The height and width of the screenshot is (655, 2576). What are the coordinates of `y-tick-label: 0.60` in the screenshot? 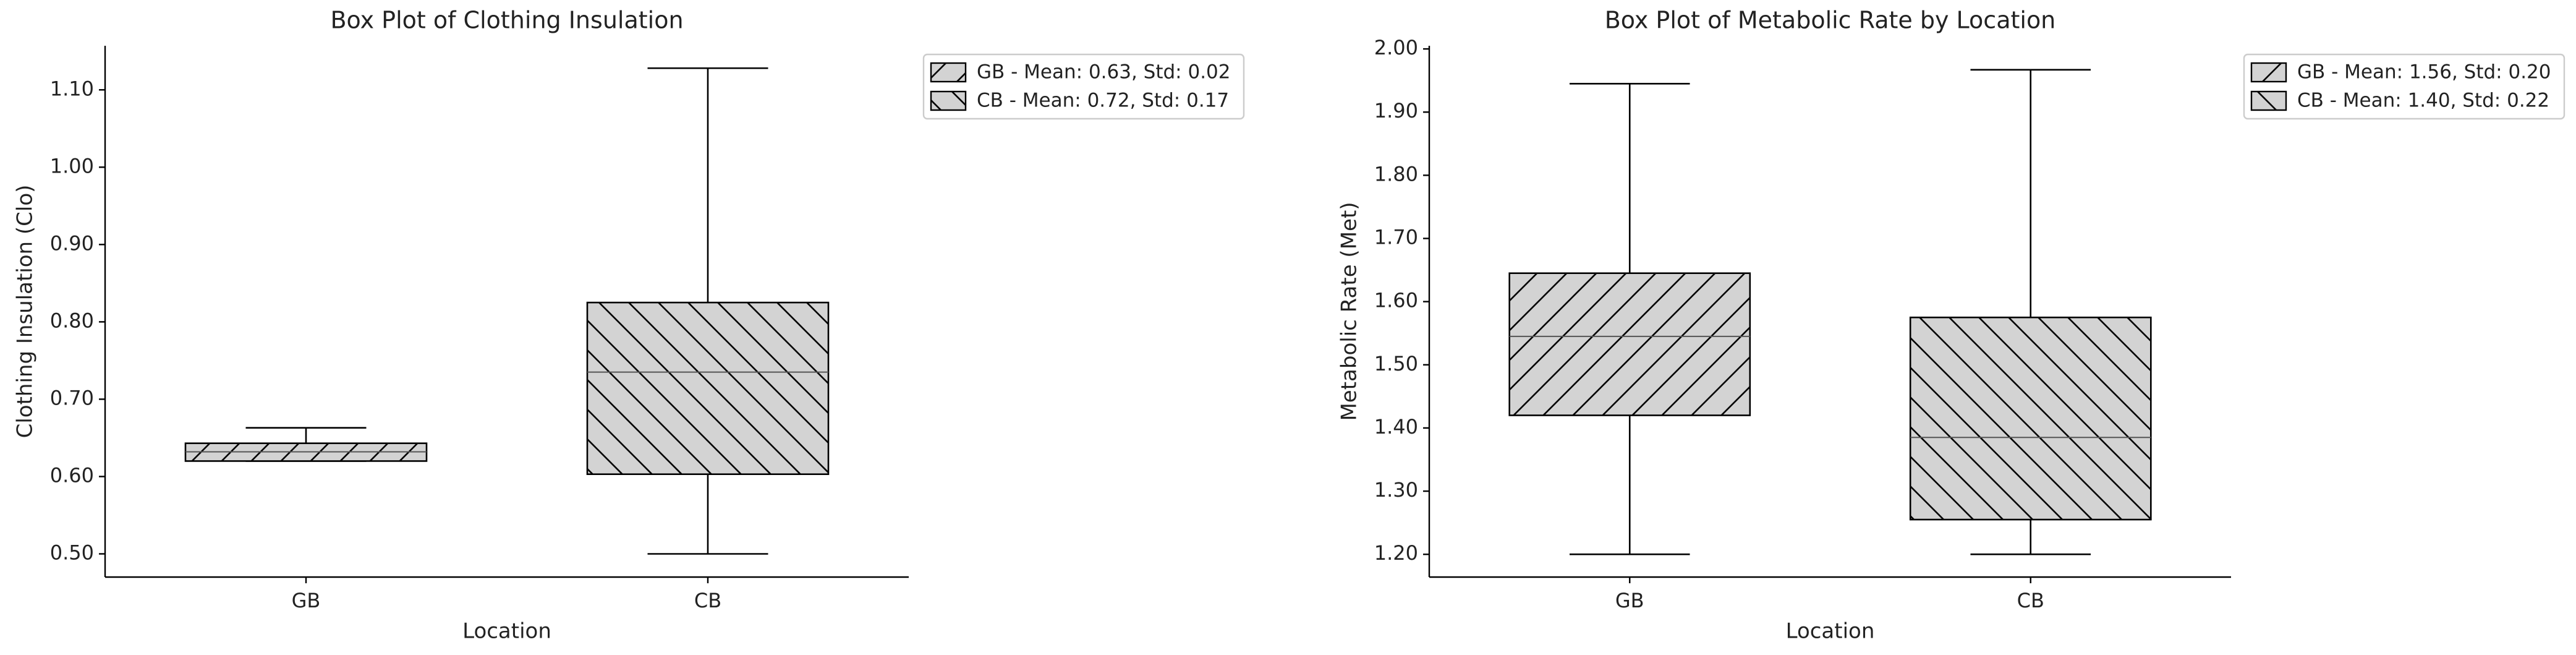 It's located at (72, 475).